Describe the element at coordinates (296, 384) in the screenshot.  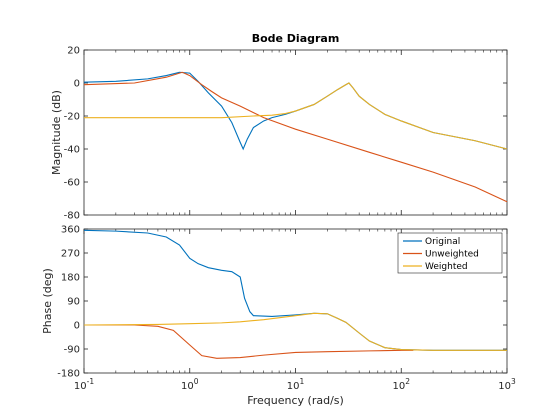
I see `xtick-label: 10¹` at that location.